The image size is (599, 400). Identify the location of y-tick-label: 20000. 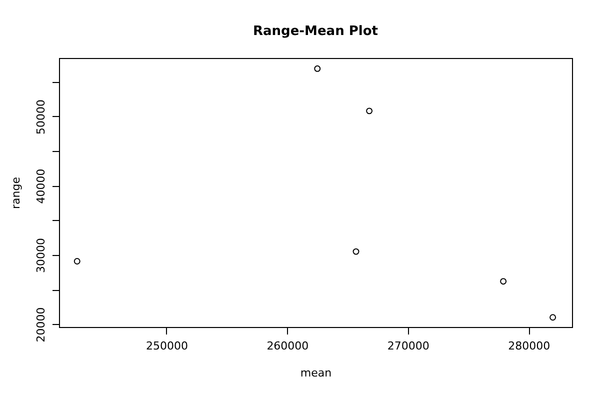
(41, 324).